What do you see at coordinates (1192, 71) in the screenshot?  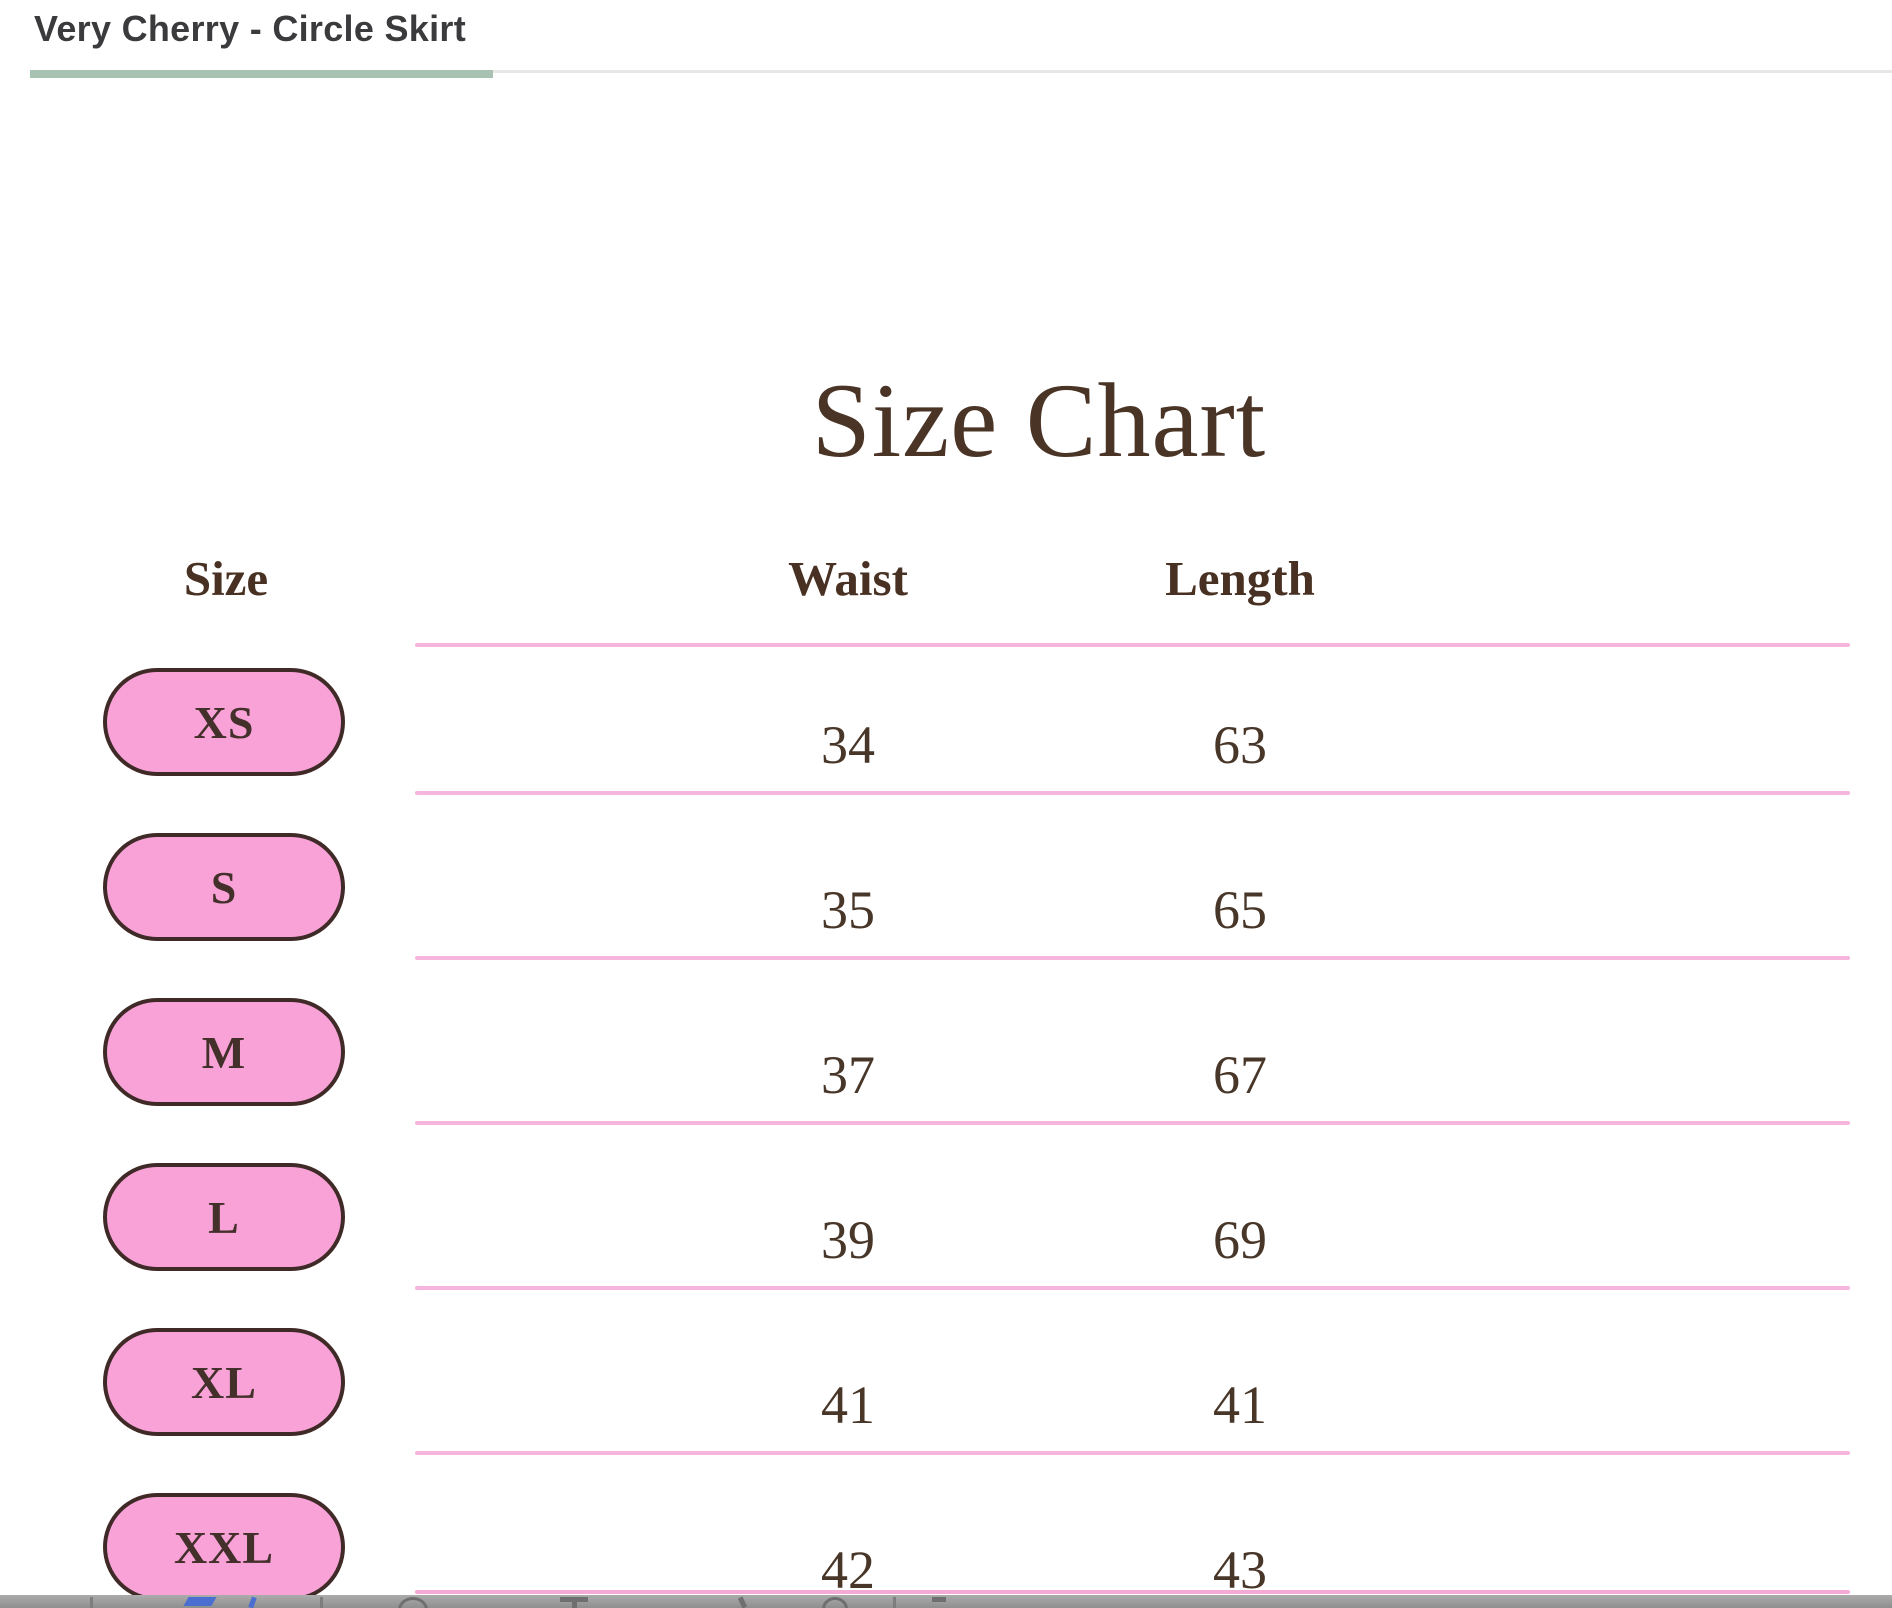 I see `title-underline-track` at bounding box center [1192, 71].